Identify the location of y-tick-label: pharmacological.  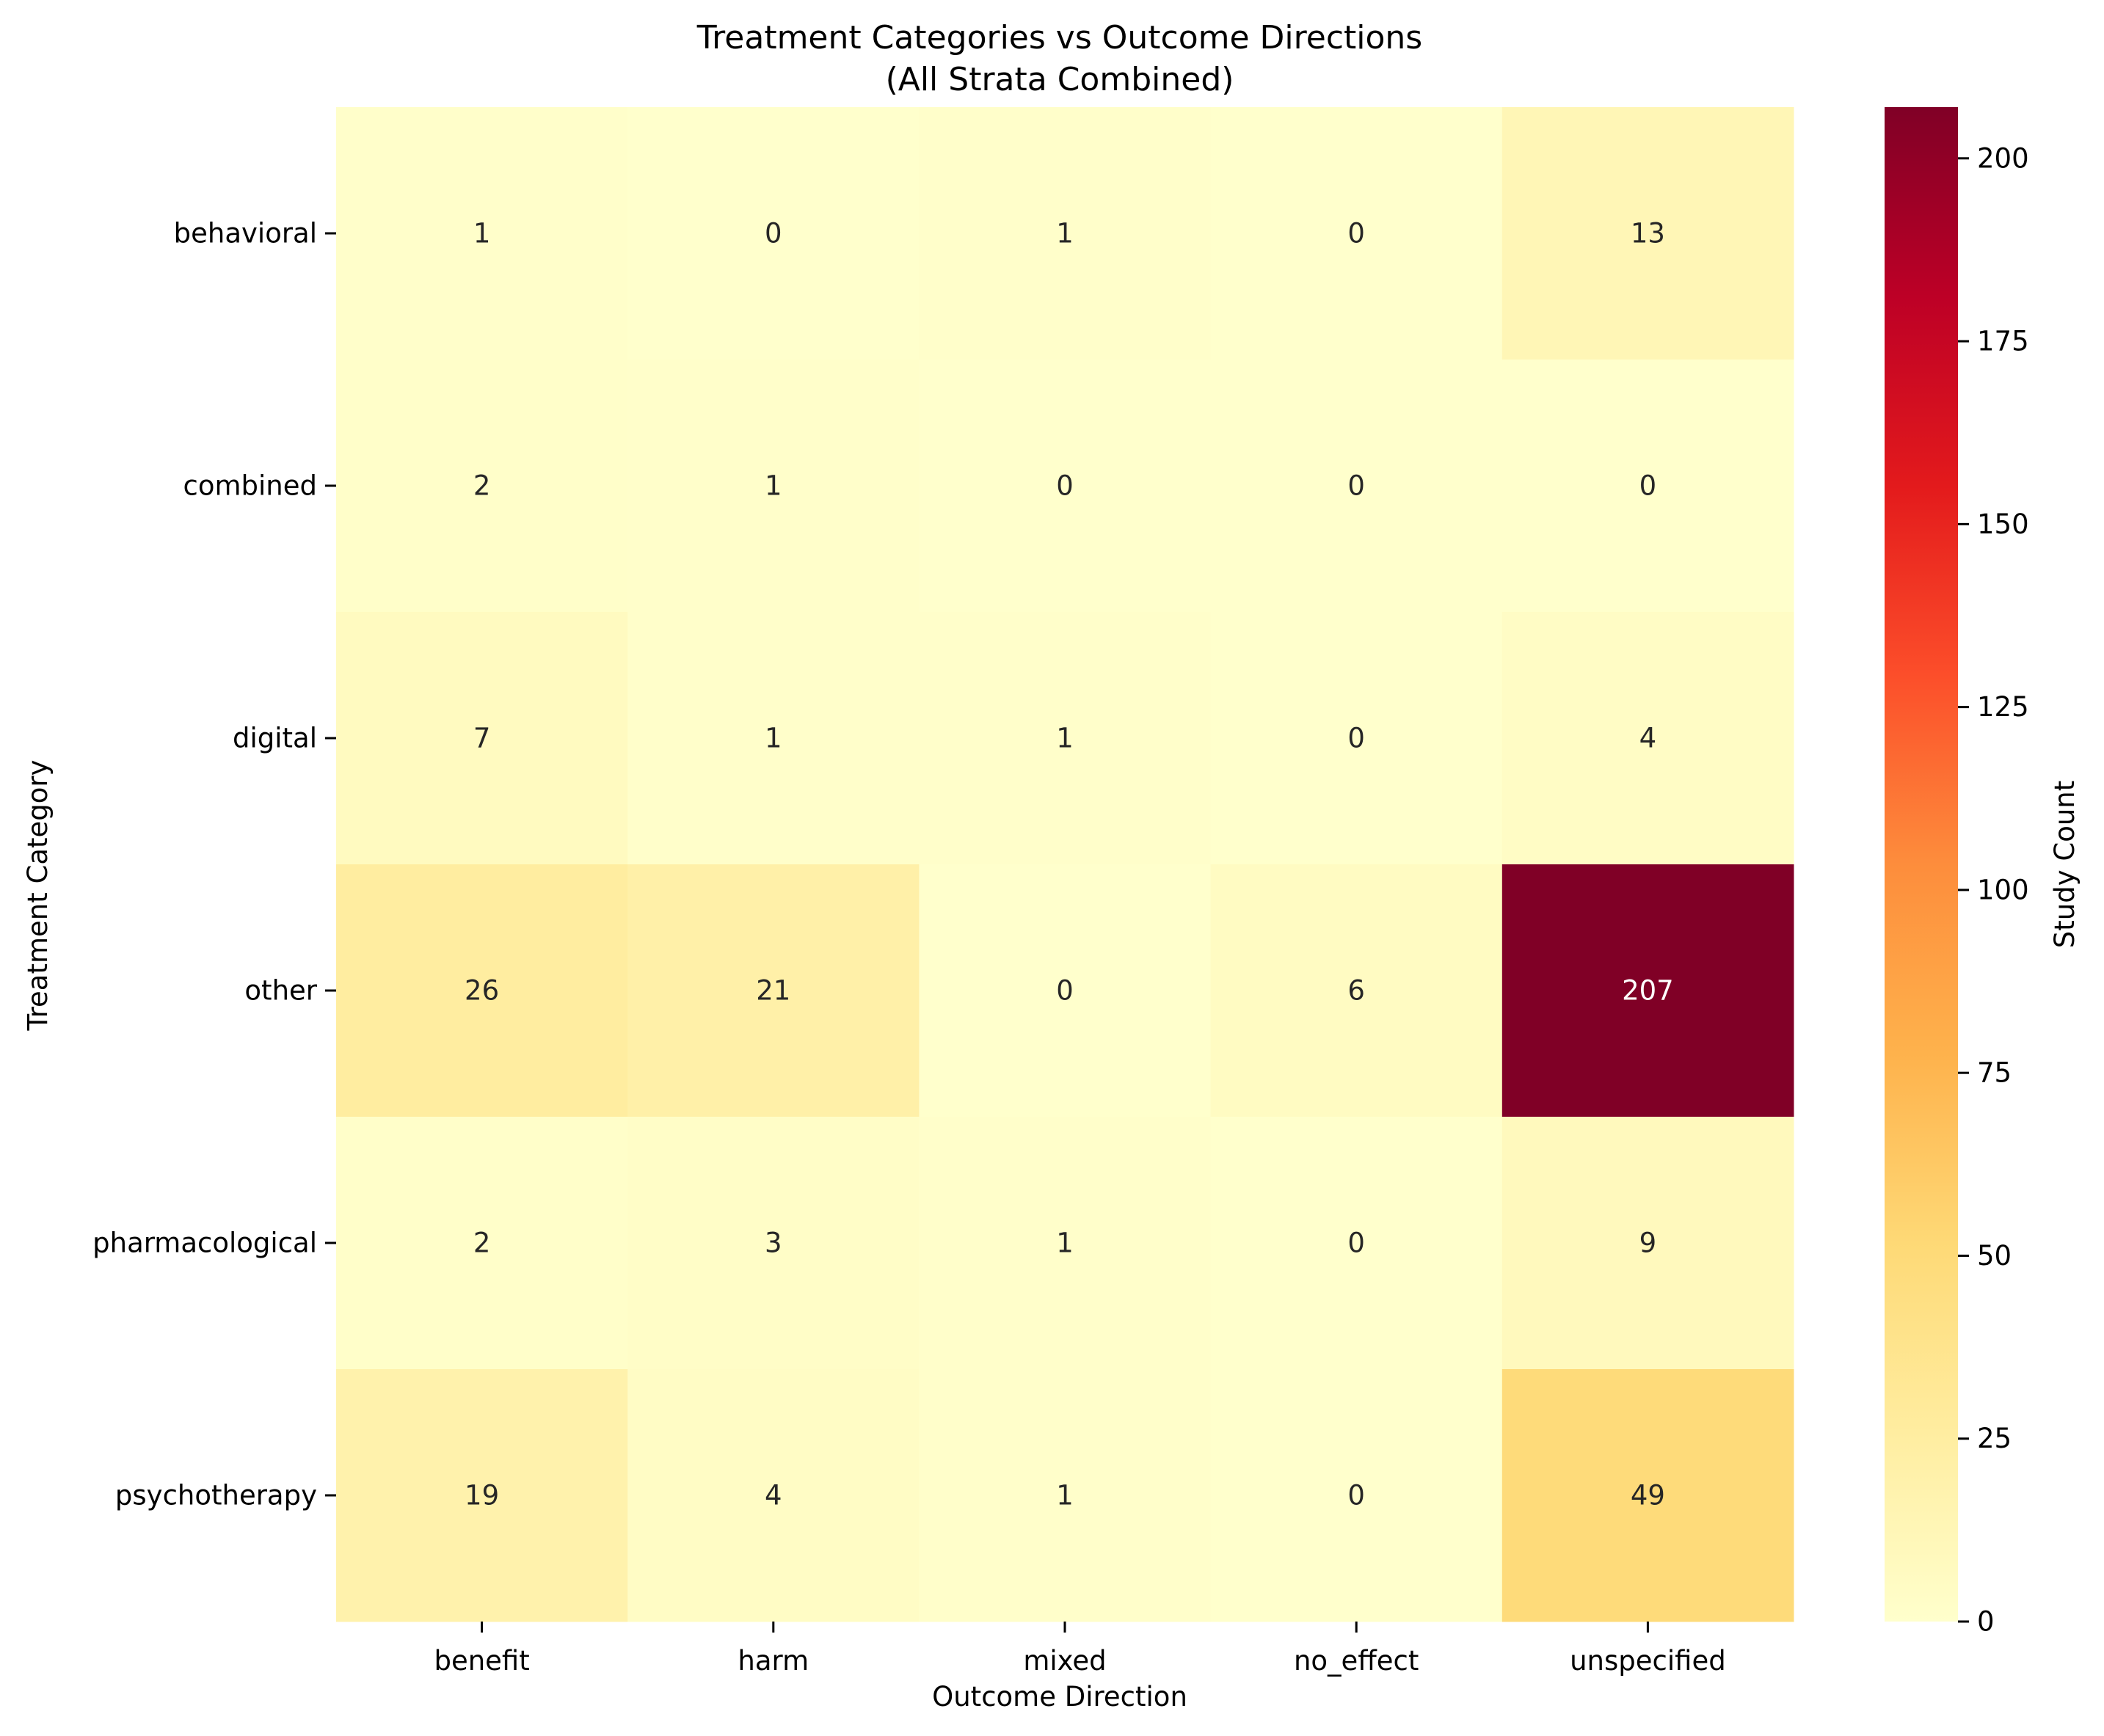
(204, 1243).